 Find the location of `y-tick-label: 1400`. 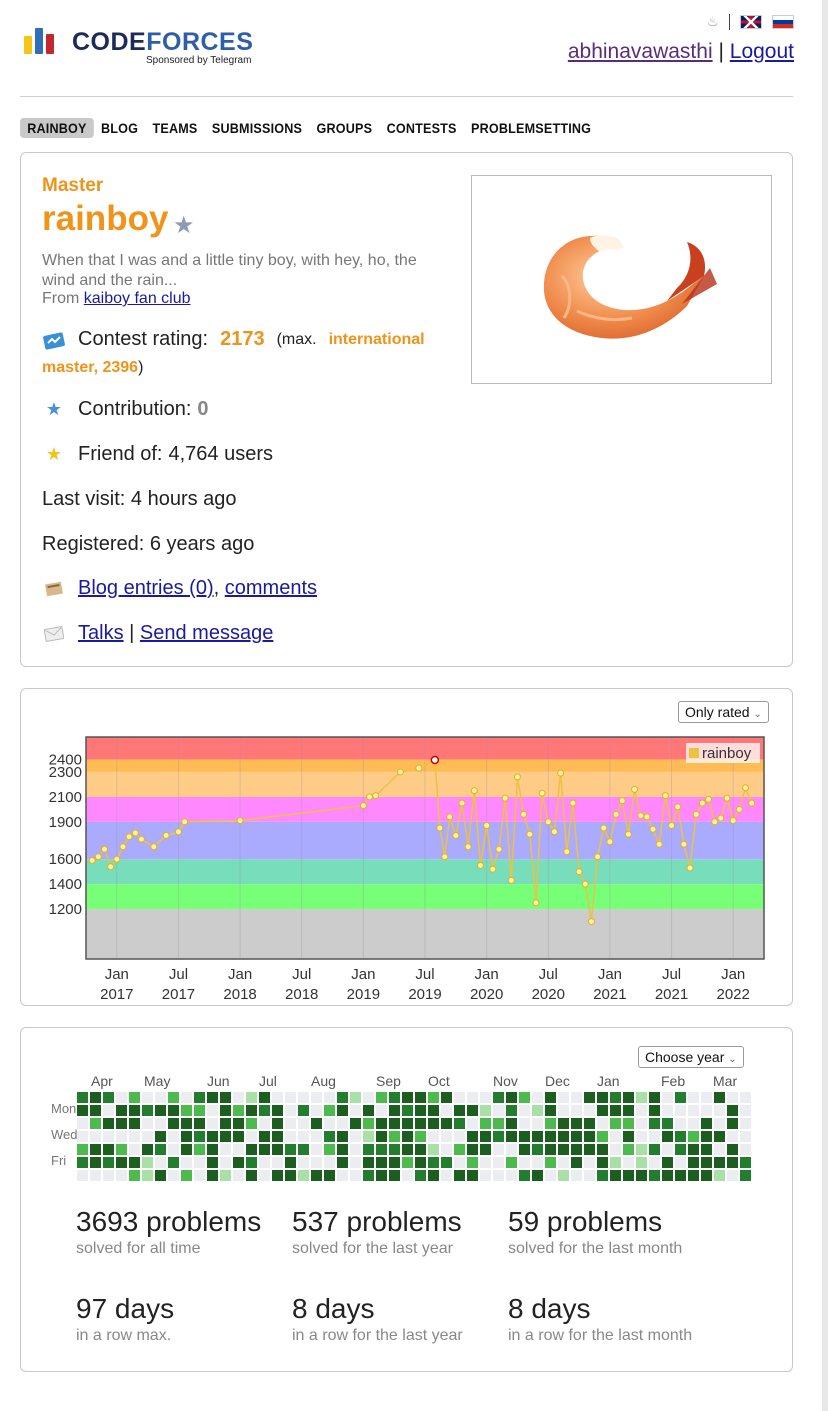

y-tick-label: 1400 is located at coordinates (65, 884).